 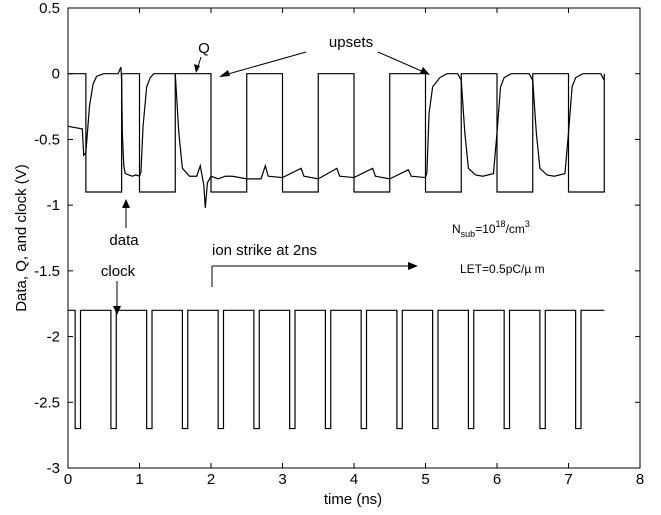 I want to click on data-label: data, so click(x=124, y=240).